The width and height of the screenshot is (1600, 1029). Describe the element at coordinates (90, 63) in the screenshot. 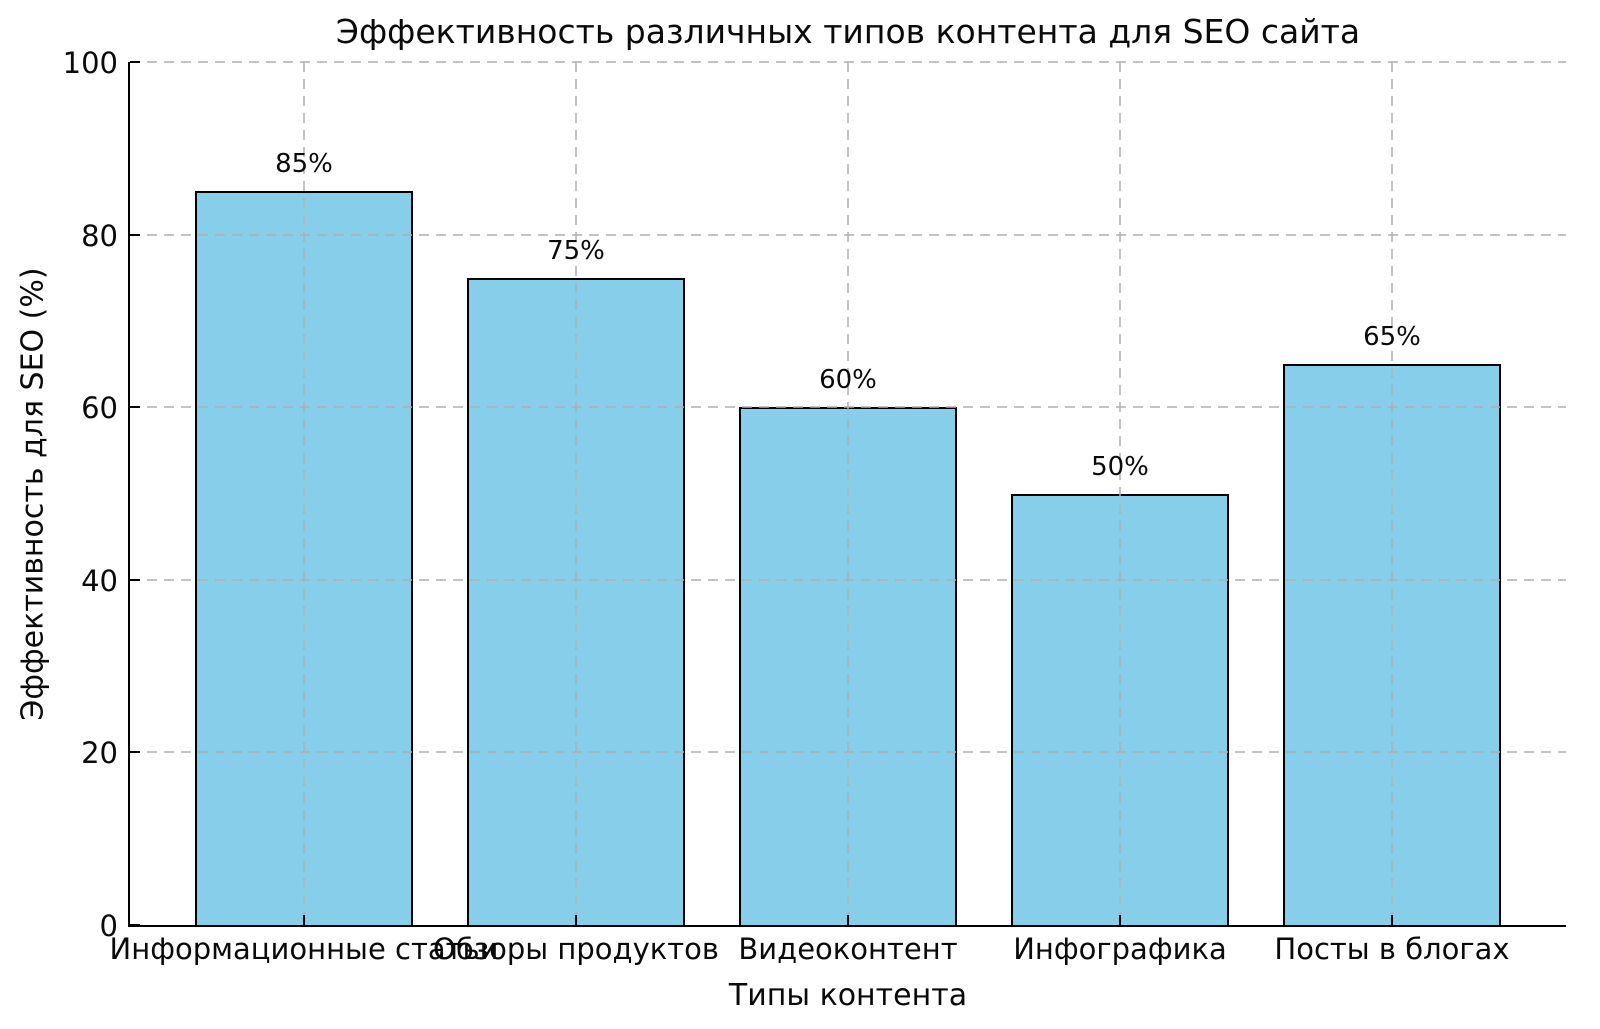

I see `y-tick-label-100: 100` at that location.